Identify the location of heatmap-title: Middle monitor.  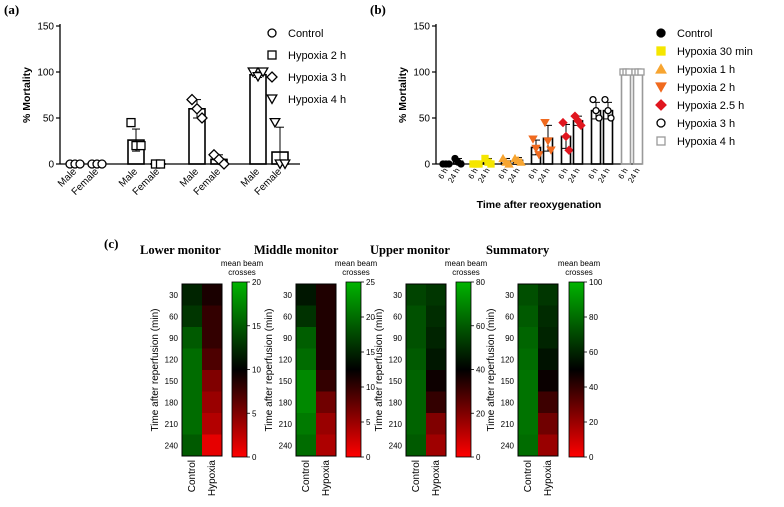
(296, 250).